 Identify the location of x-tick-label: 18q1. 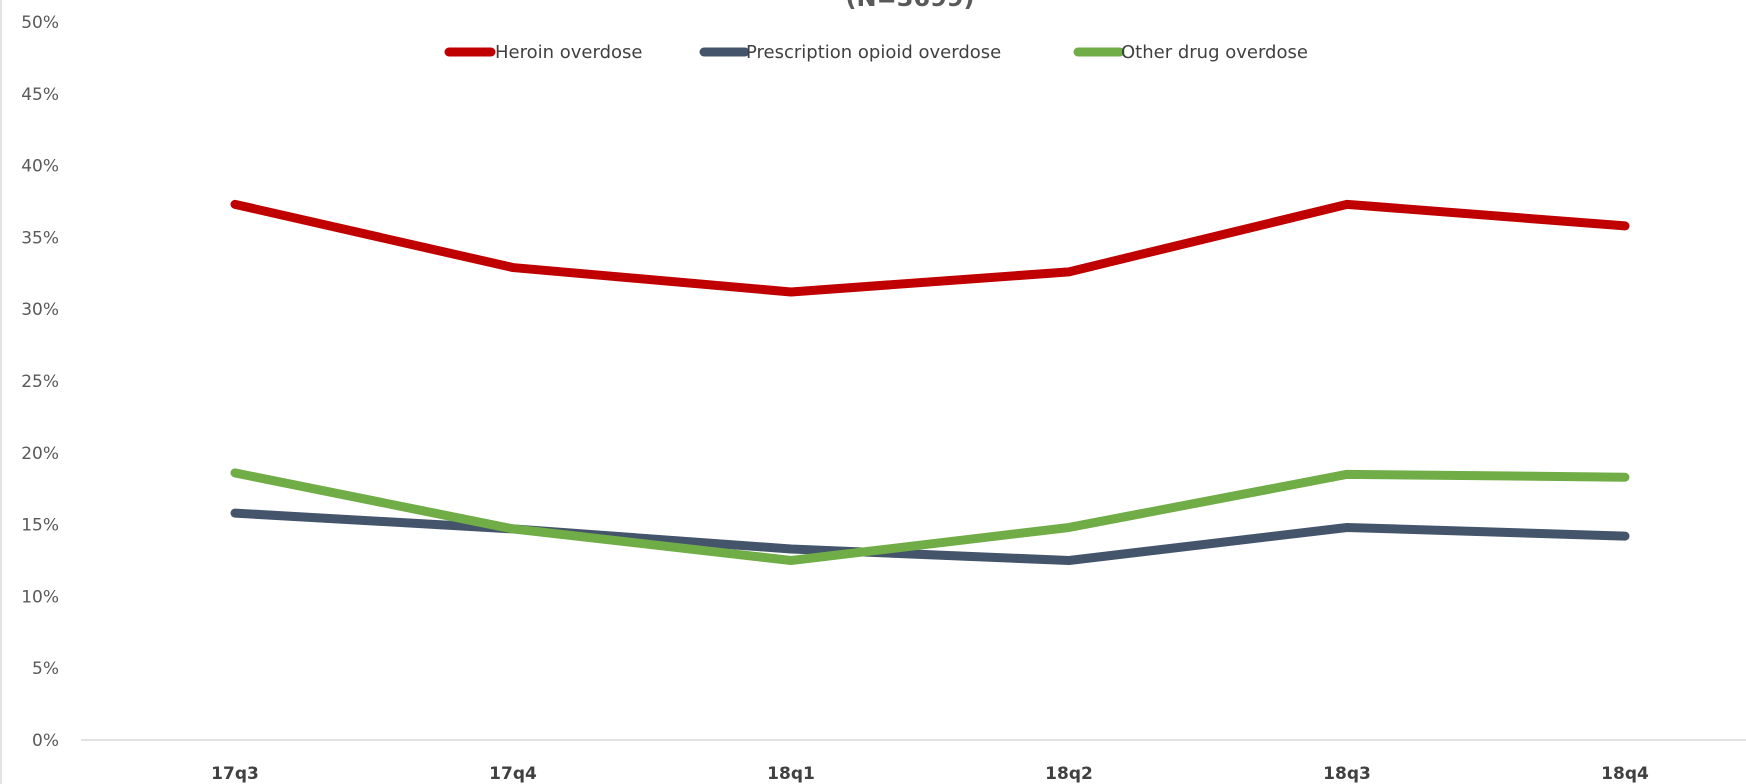
(791, 774).